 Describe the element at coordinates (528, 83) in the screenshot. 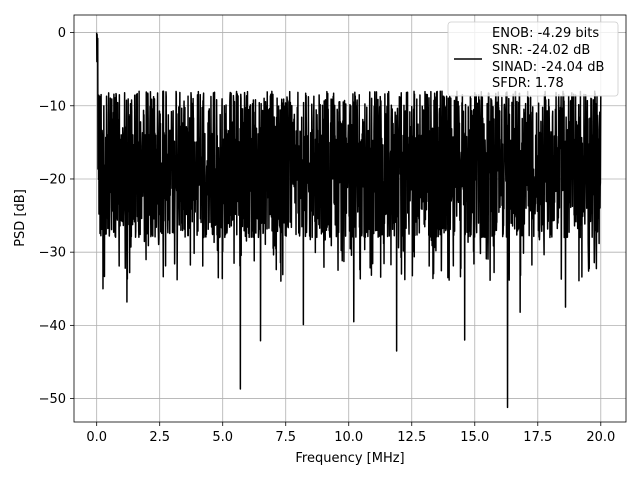

I see `legend-line-sfdr: SFDR: 1.78` at that location.